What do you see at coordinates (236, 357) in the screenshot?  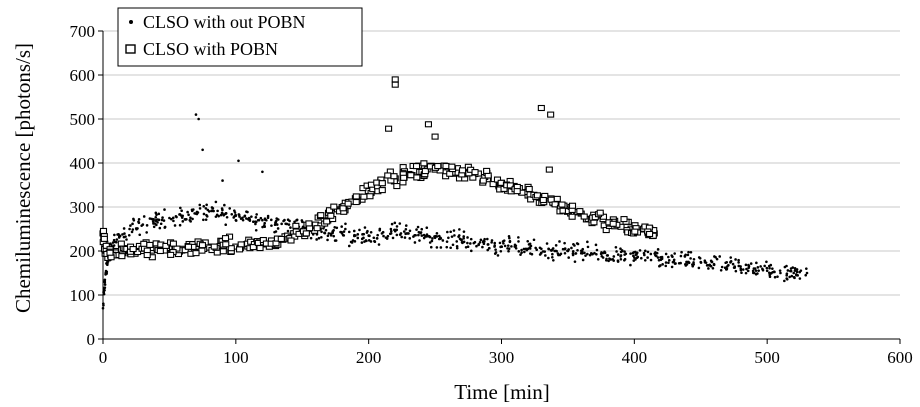 I see `x-tick-label: 100` at bounding box center [236, 357].